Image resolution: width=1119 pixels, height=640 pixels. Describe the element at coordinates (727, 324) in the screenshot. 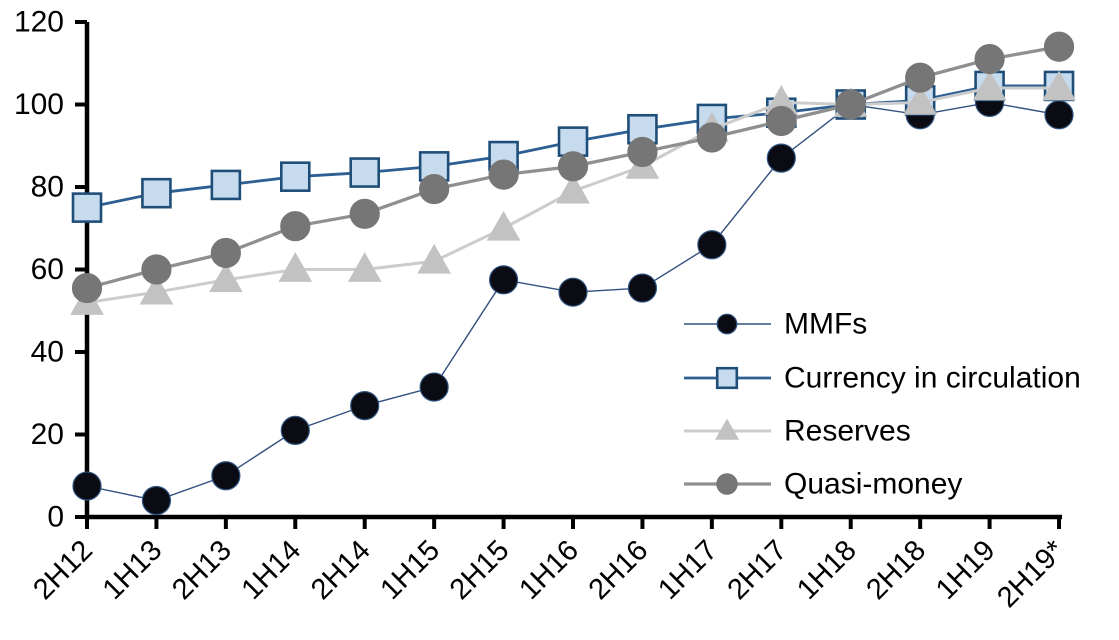

I see `legend-marker-mmfs-icon` at that location.